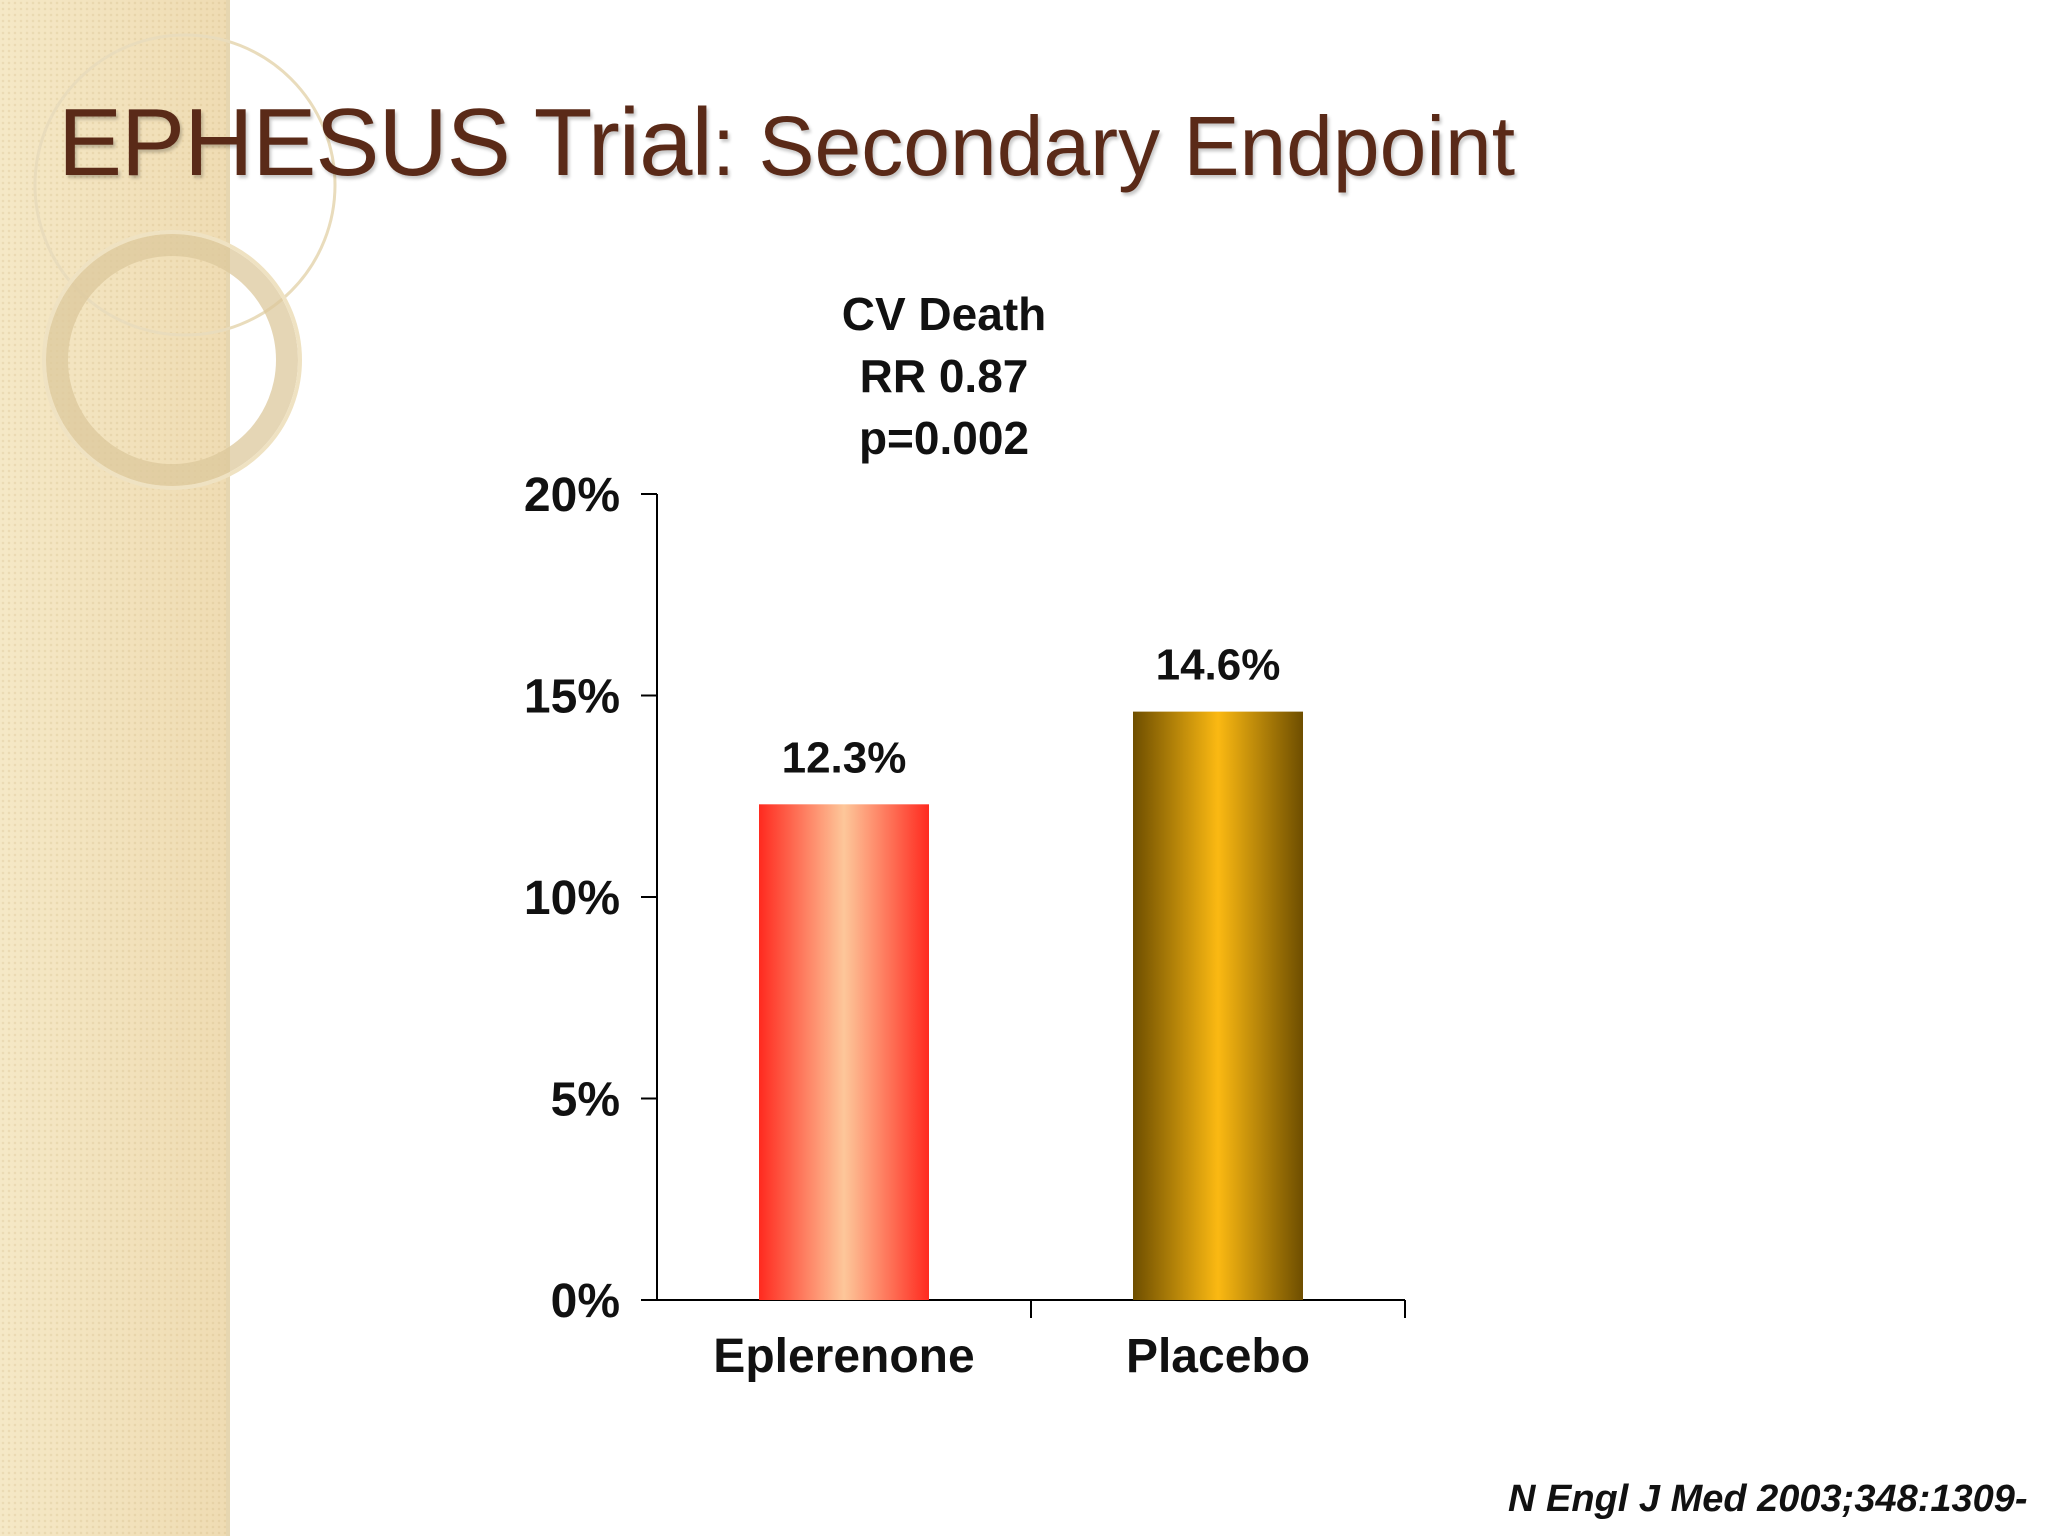 The width and height of the screenshot is (2048, 1536). I want to click on annotation-line-endpoint: CV Death, so click(944, 314).